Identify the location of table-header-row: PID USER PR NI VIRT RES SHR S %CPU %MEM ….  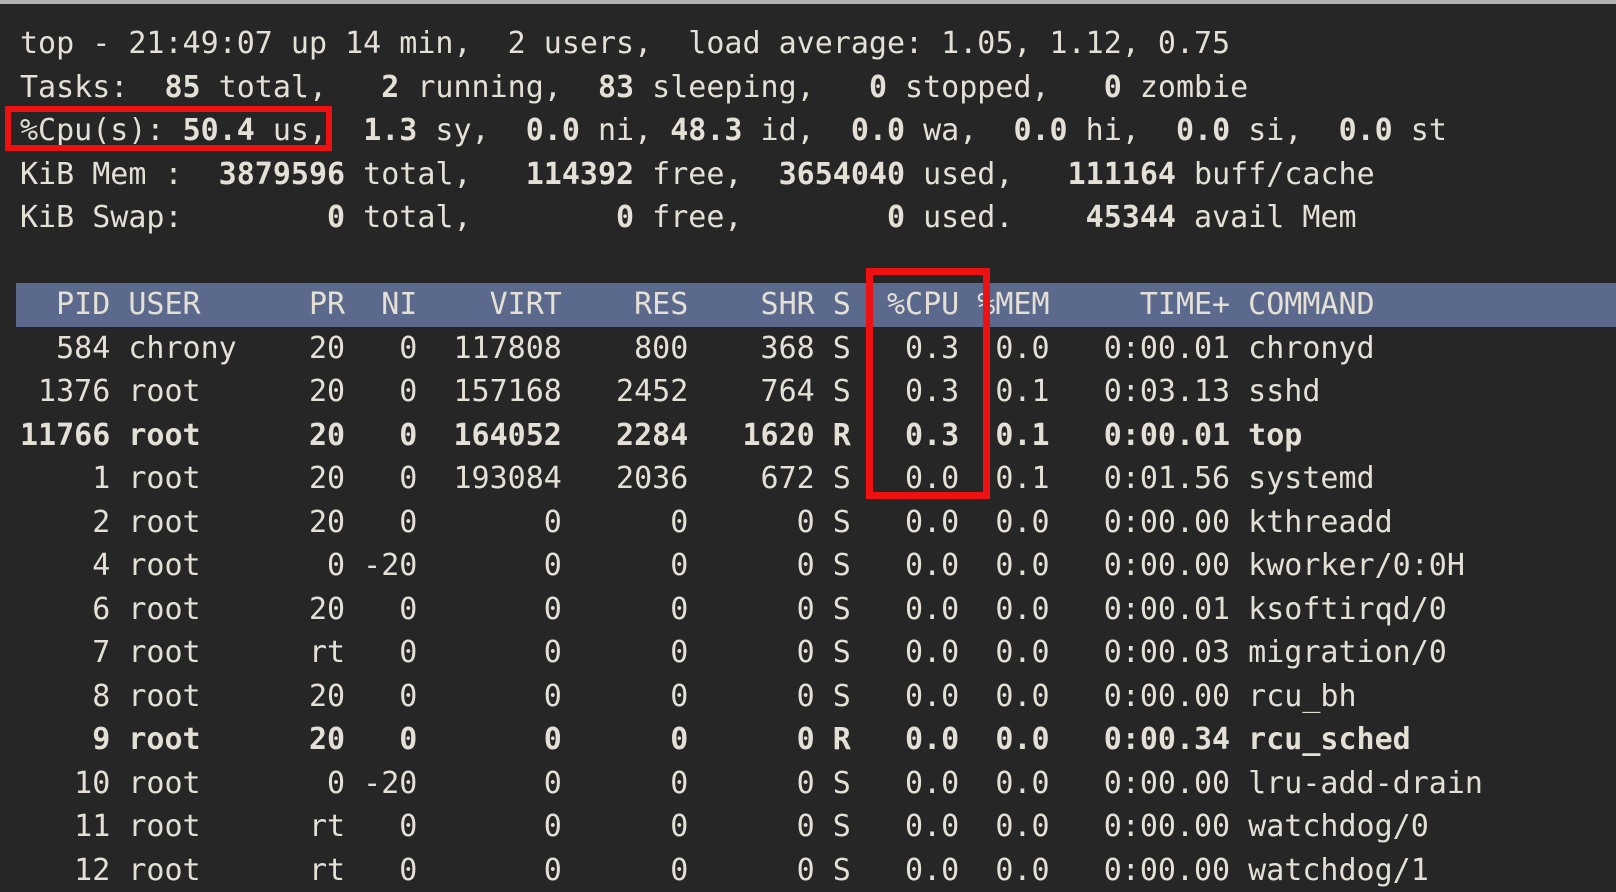
(816, 305).